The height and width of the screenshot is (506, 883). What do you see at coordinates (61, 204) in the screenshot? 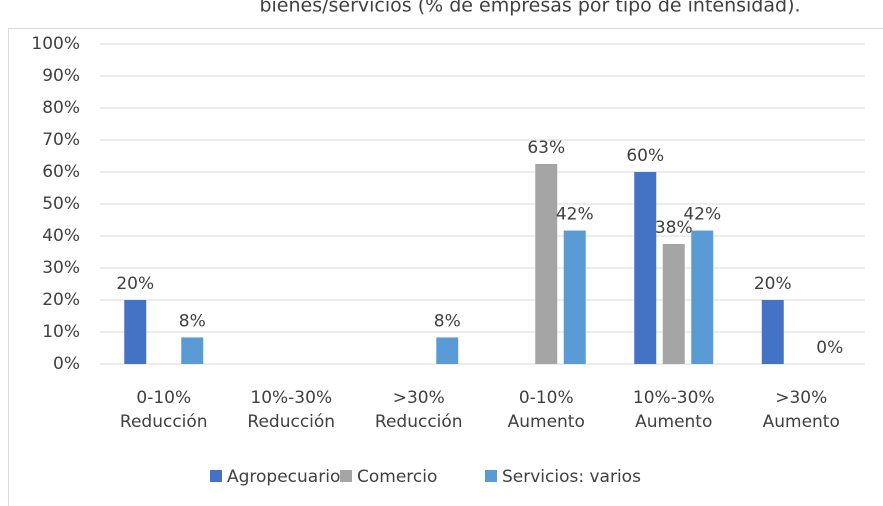
I see `y-tick-label: 50%` at bounding box center [61, 204].